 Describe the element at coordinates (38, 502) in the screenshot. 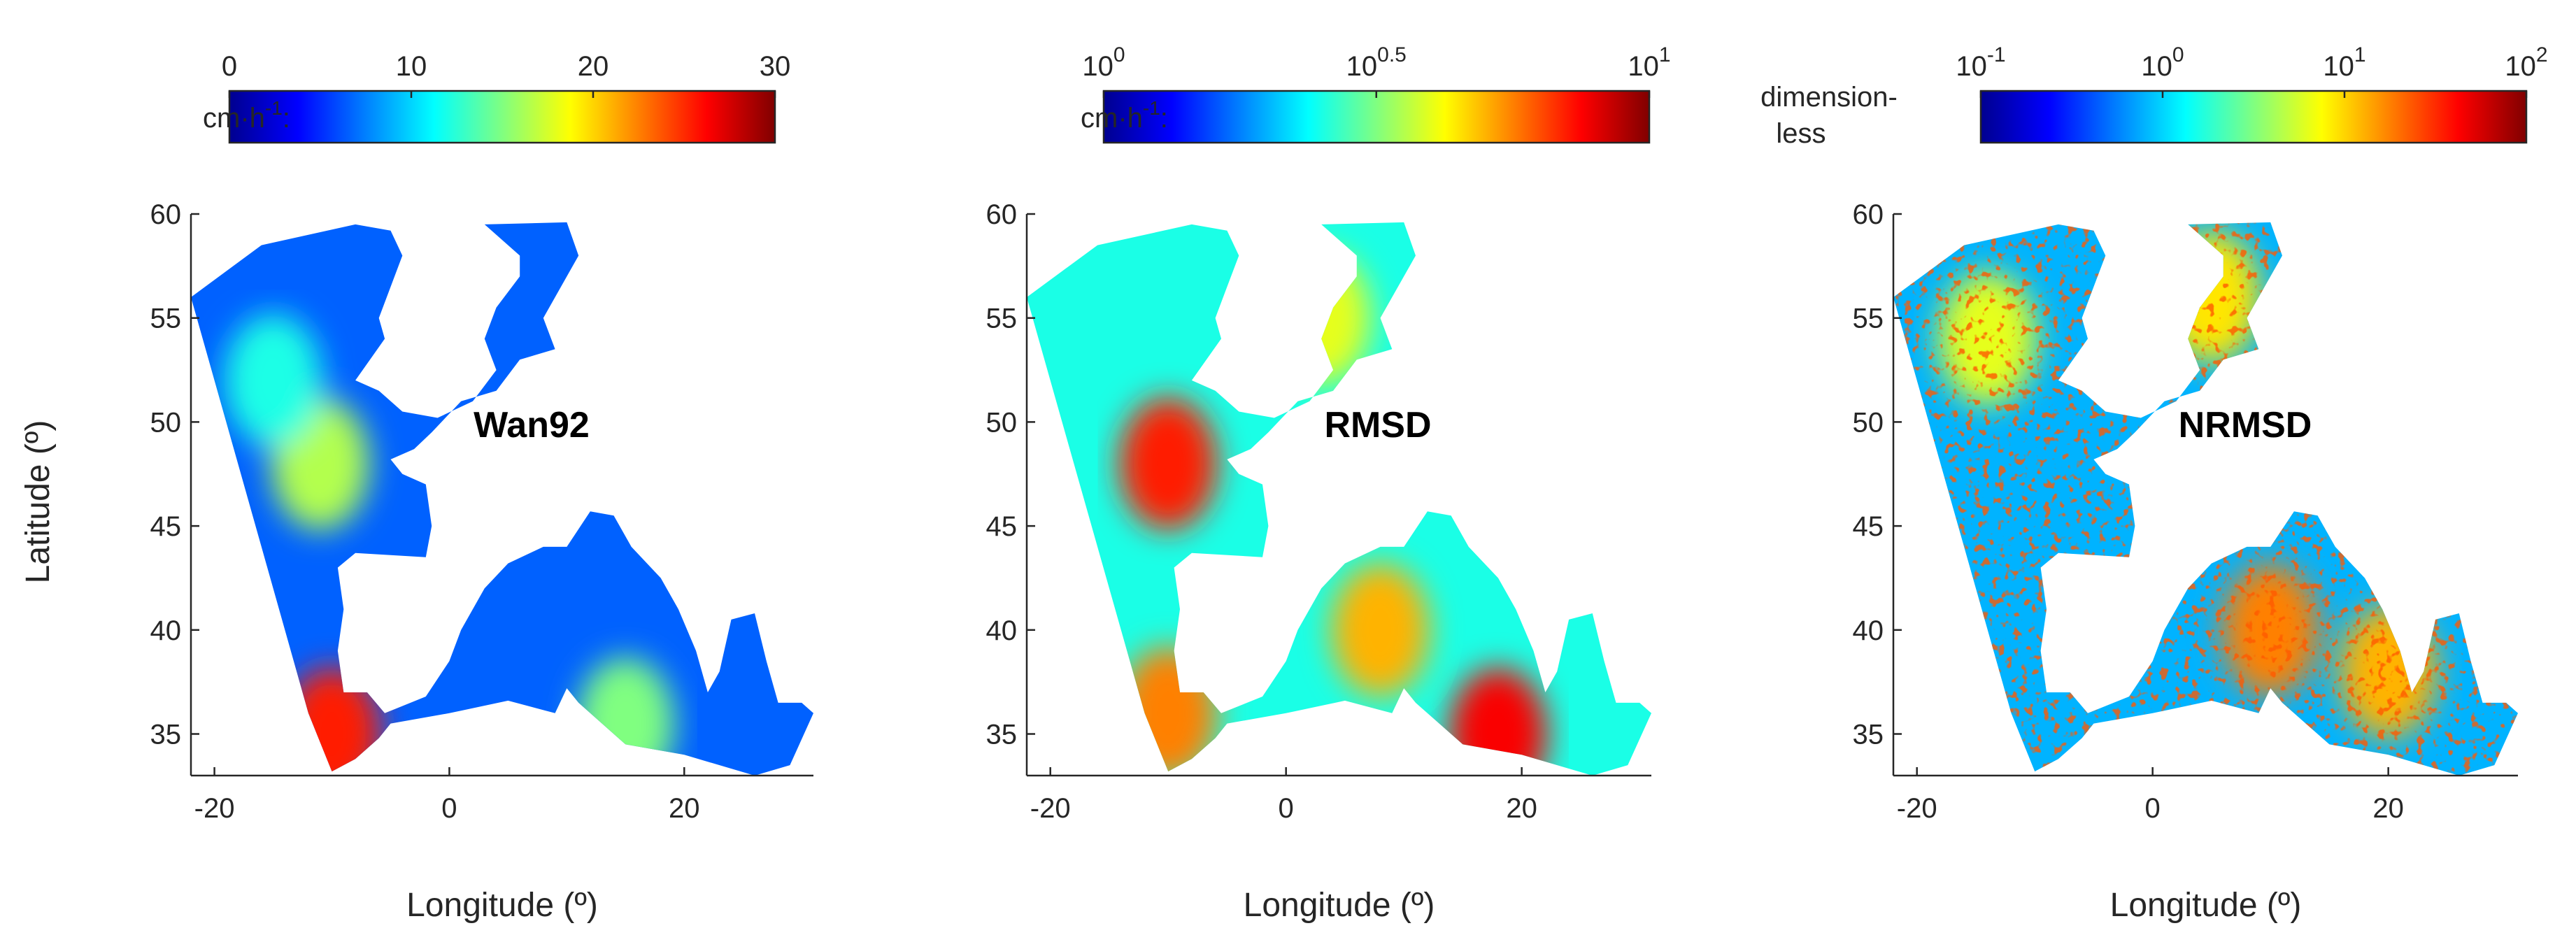

I see `y-axis-title: Latitude (º)` at that location.